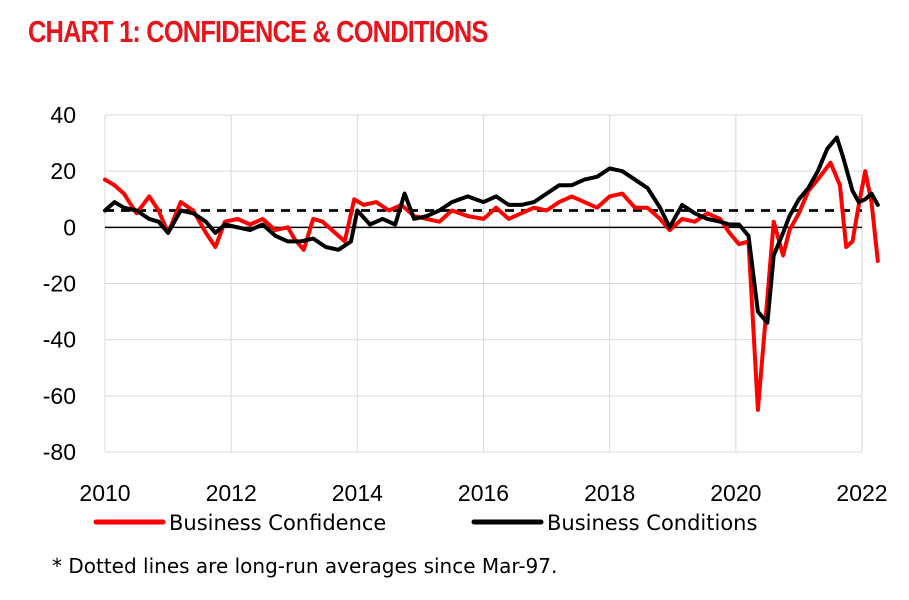 The height and width of the screenshot is (600, 909). I want to click on x-tick-label: 2010, so click(104, 493).